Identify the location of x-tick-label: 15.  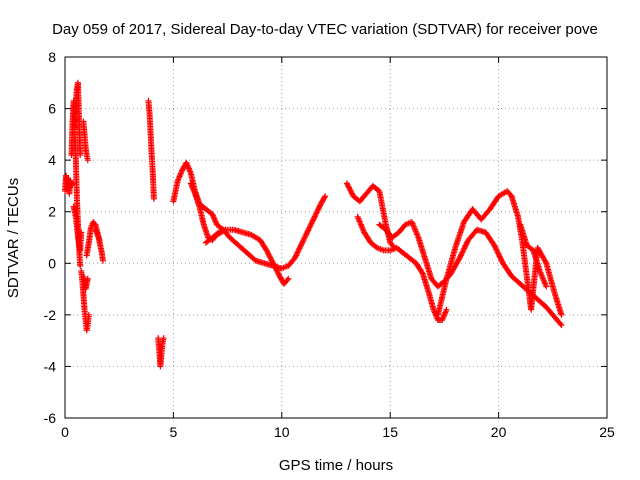
(390, 432).